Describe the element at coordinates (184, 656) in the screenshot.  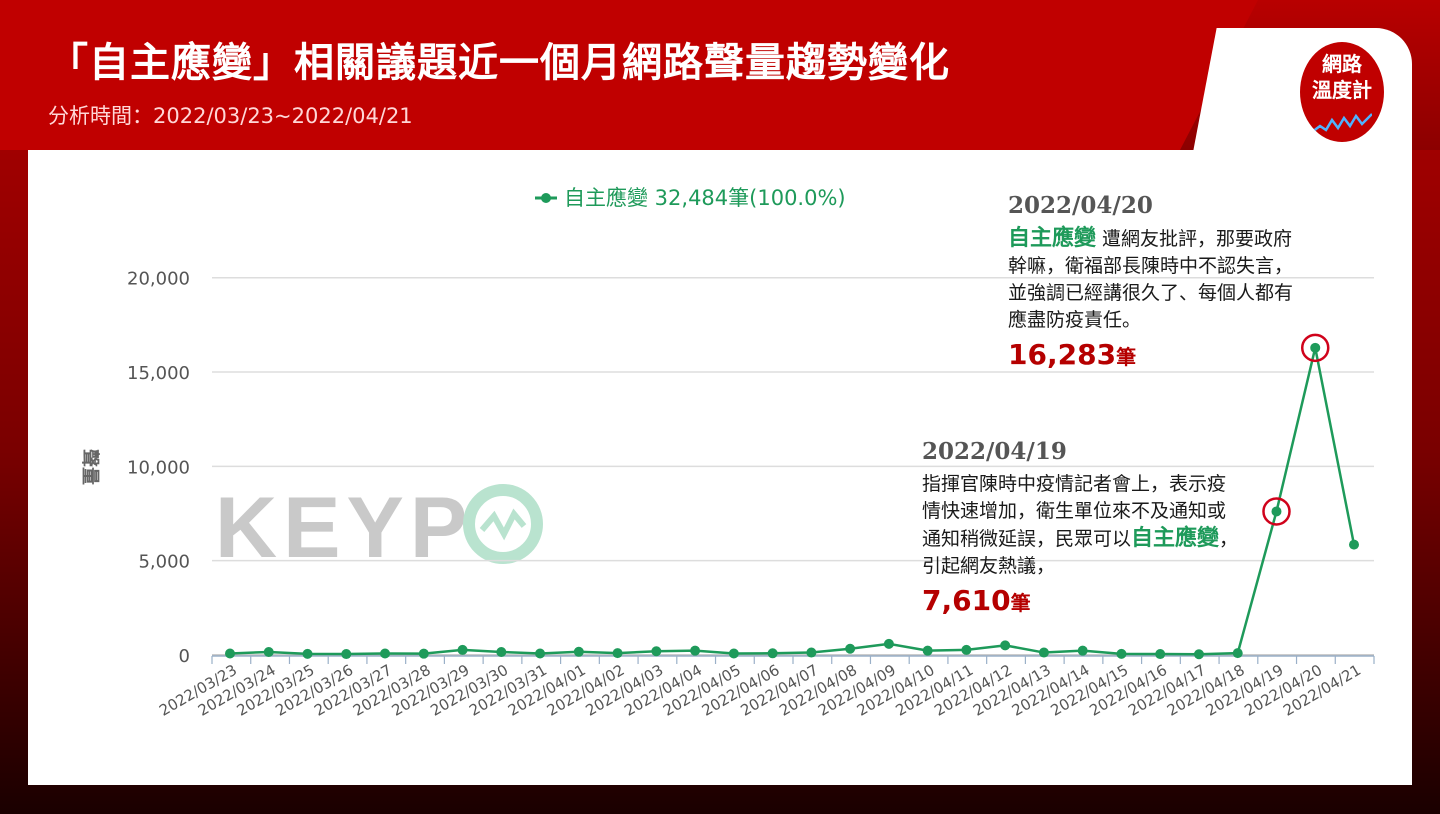
I see `y-tick-label: 0` at that location.